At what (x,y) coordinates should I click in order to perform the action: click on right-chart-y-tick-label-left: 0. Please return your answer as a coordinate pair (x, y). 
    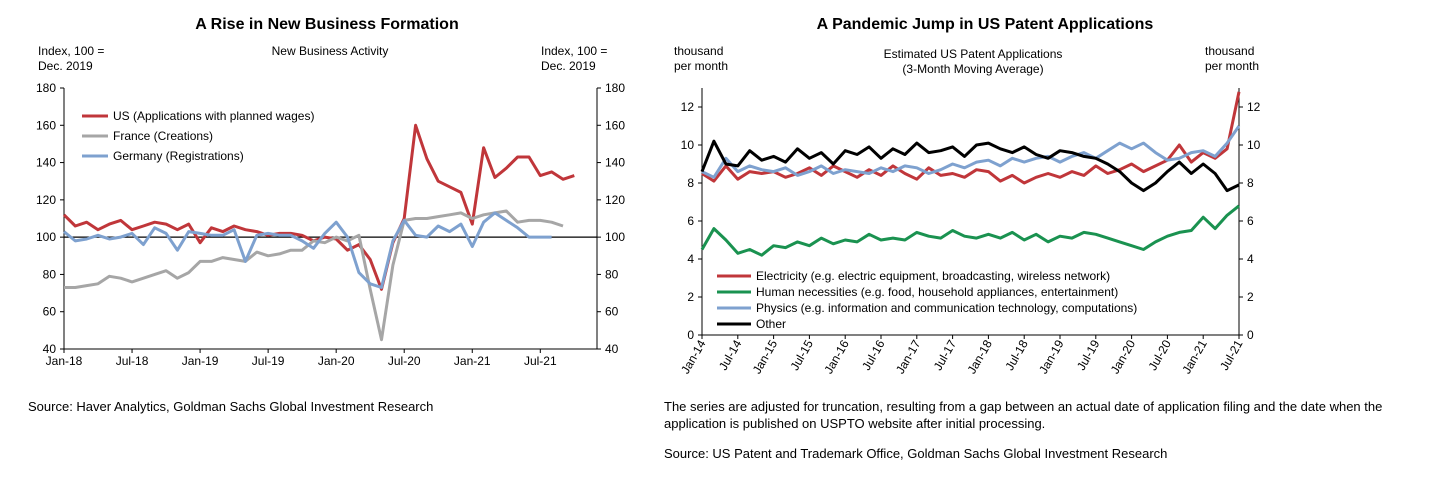
    Looking at the image, I should click on (690, 335).